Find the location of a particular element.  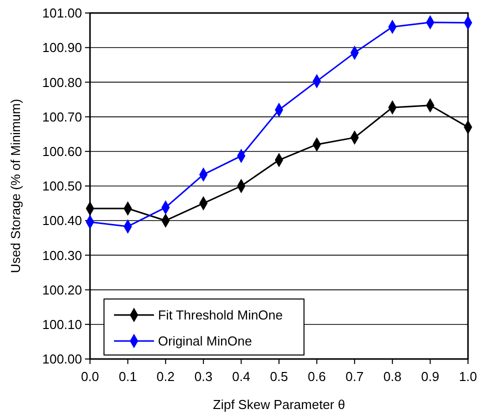

y-tick-label: 100.10 is located at coordinates (62, 324).